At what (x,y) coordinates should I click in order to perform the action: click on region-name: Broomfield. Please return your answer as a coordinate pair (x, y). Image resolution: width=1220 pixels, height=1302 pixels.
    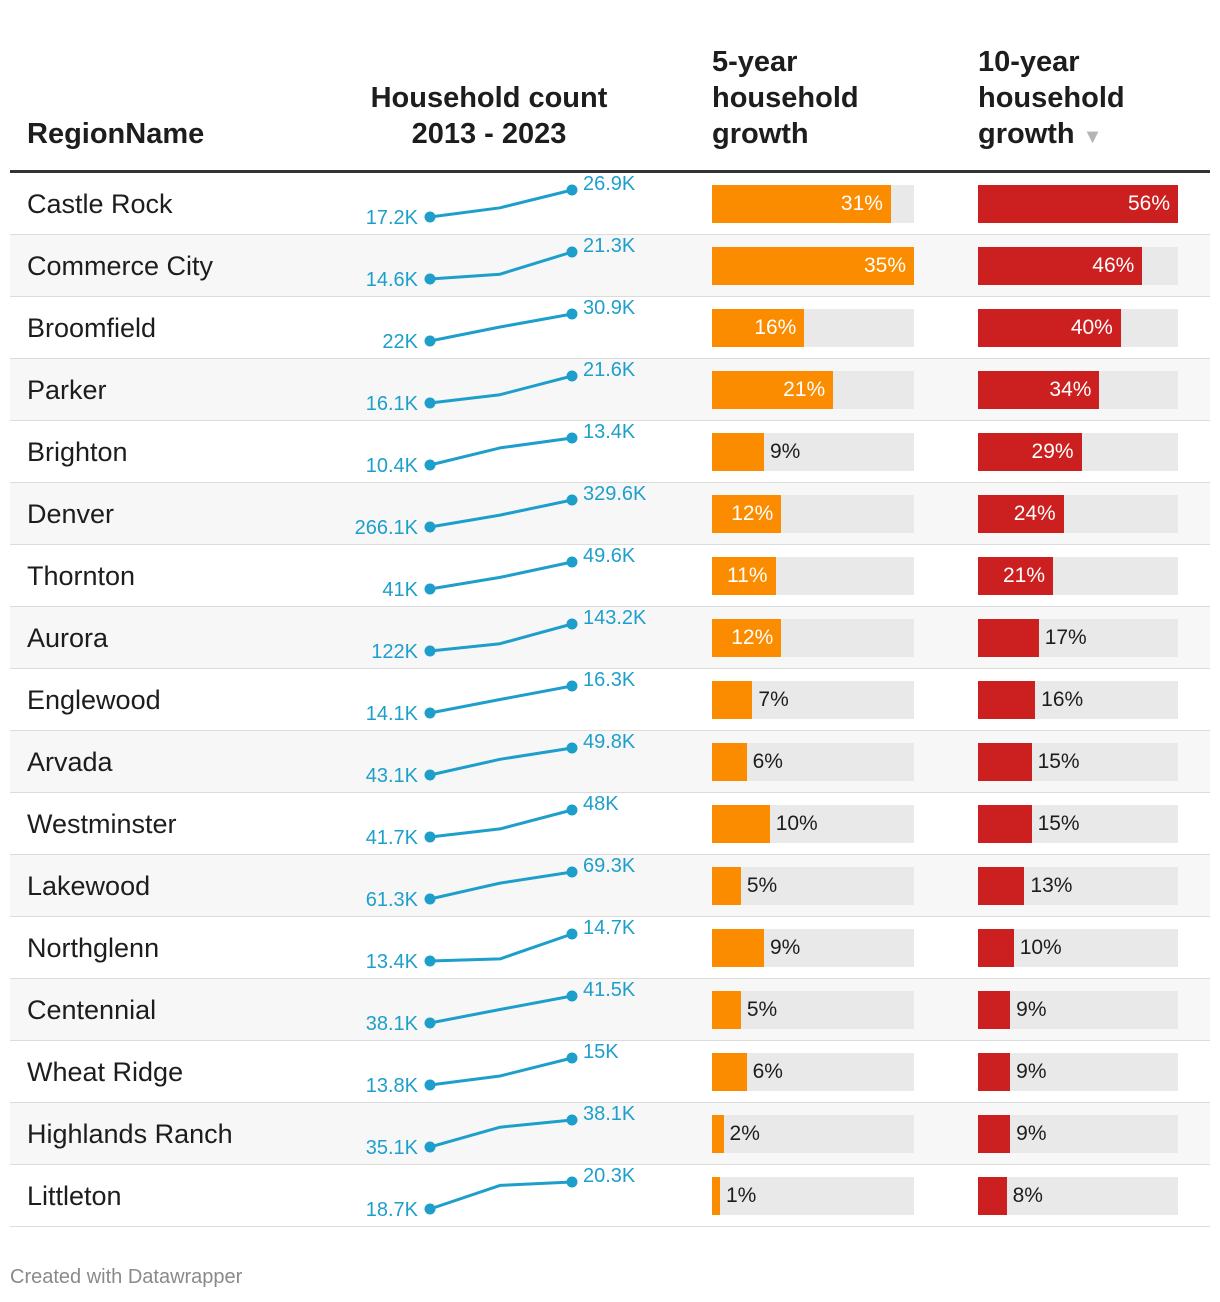
    Looking at the image, I should click on (92, 328).